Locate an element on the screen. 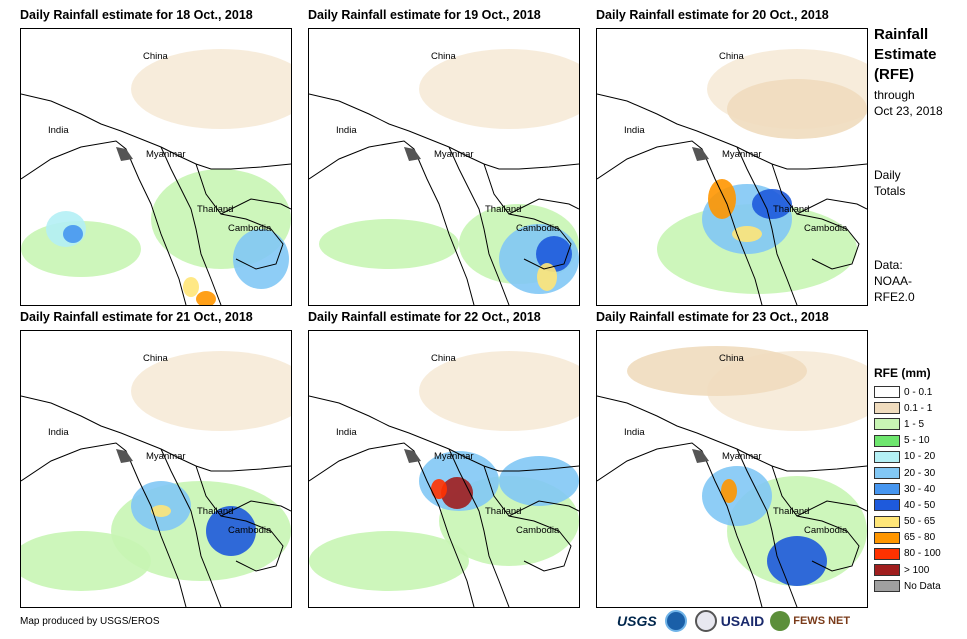  noaa-logo-icon is located at coordinates (675, 621).